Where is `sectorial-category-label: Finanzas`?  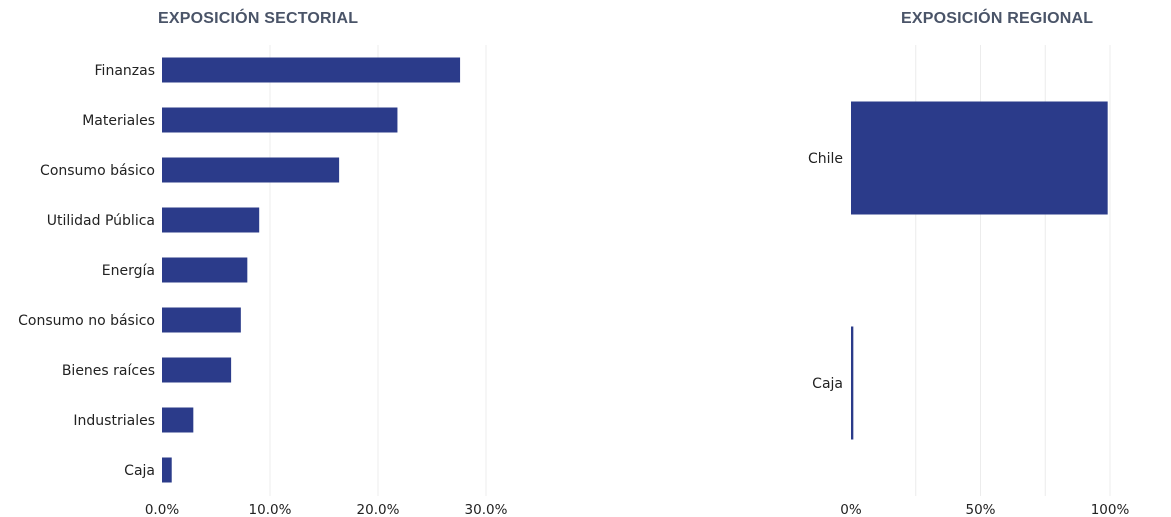
sectorial-category-label: Finanzas is located at coordinates (125, 71).